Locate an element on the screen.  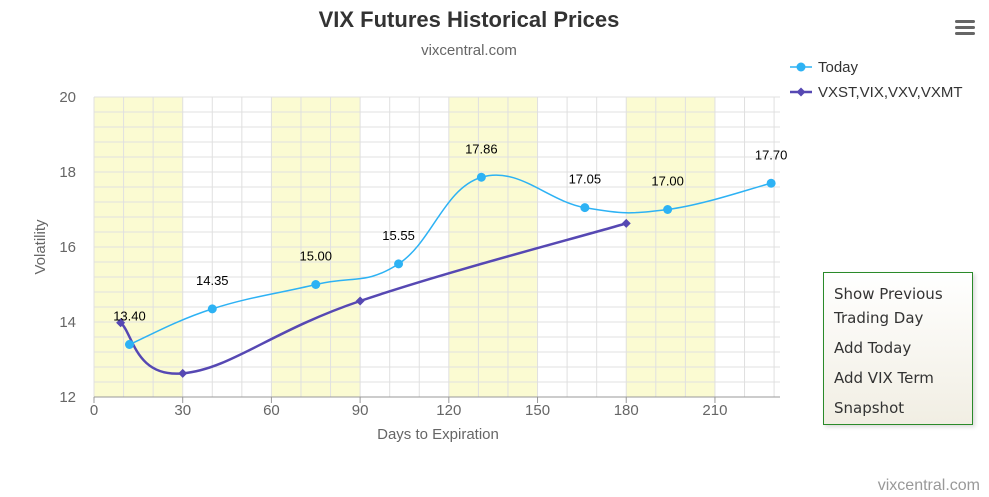
data-label: 17.86 is located at coordinates (481, 148).